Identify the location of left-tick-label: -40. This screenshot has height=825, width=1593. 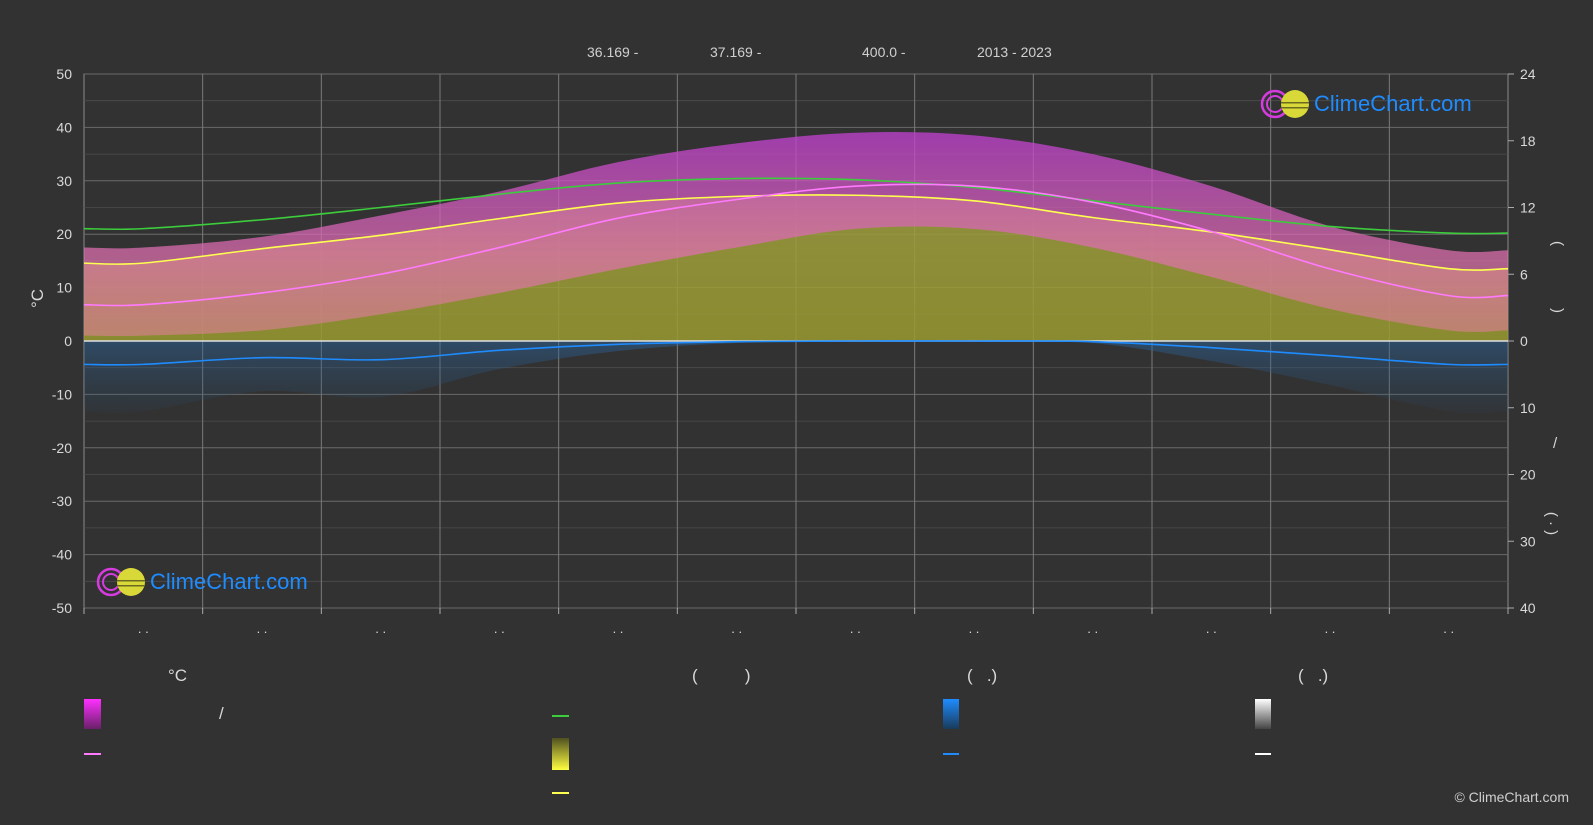
(62, 555).